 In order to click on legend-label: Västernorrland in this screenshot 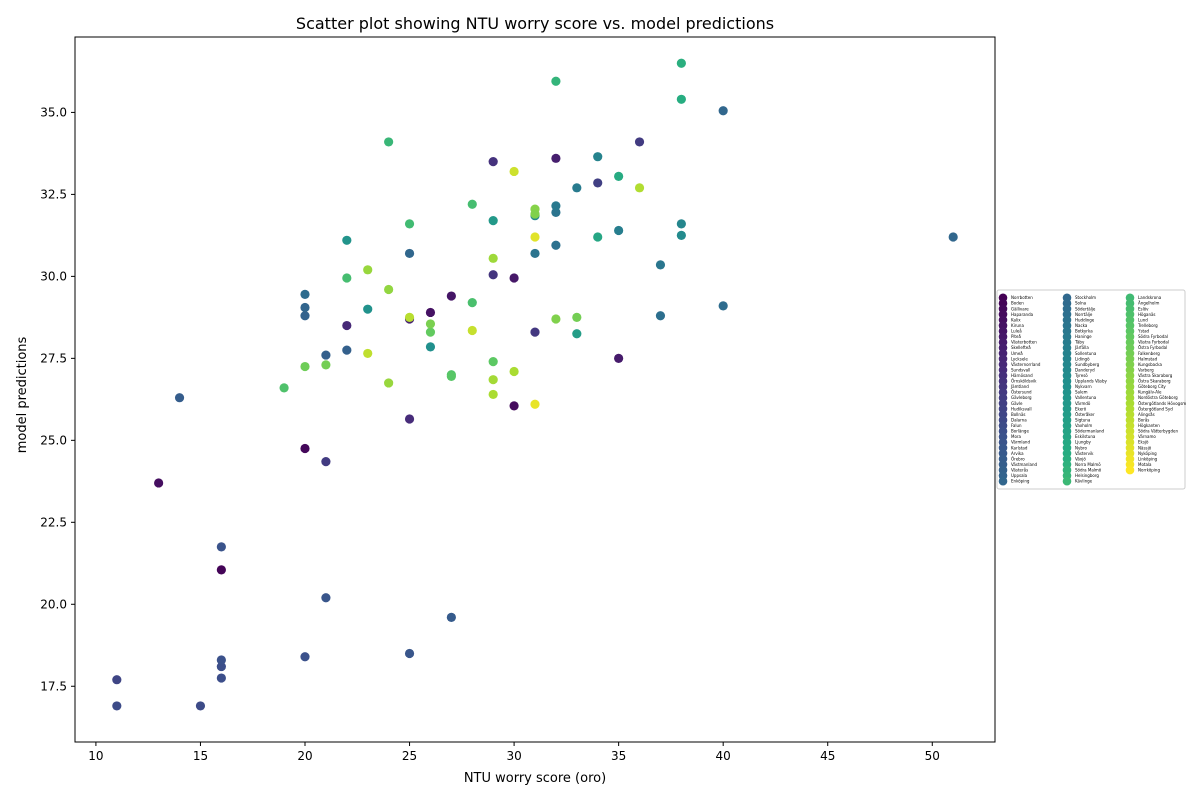, I will do `click(1026, 364)`.